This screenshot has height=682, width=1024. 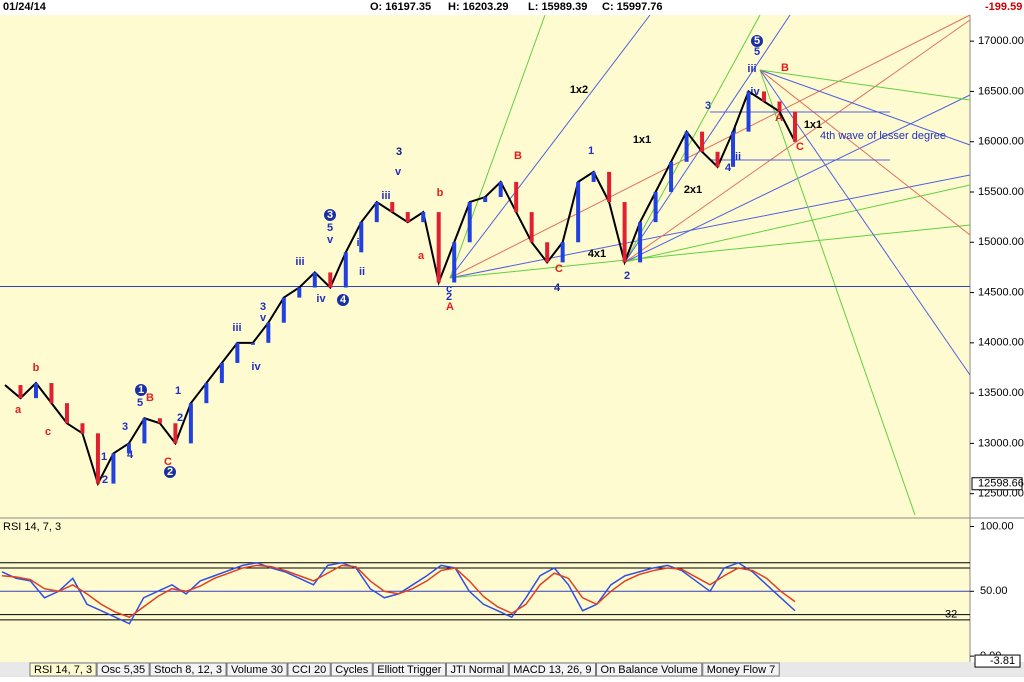 I want to click on tab-label: MACD 13, 26, 9, so click(x=552, y=670).